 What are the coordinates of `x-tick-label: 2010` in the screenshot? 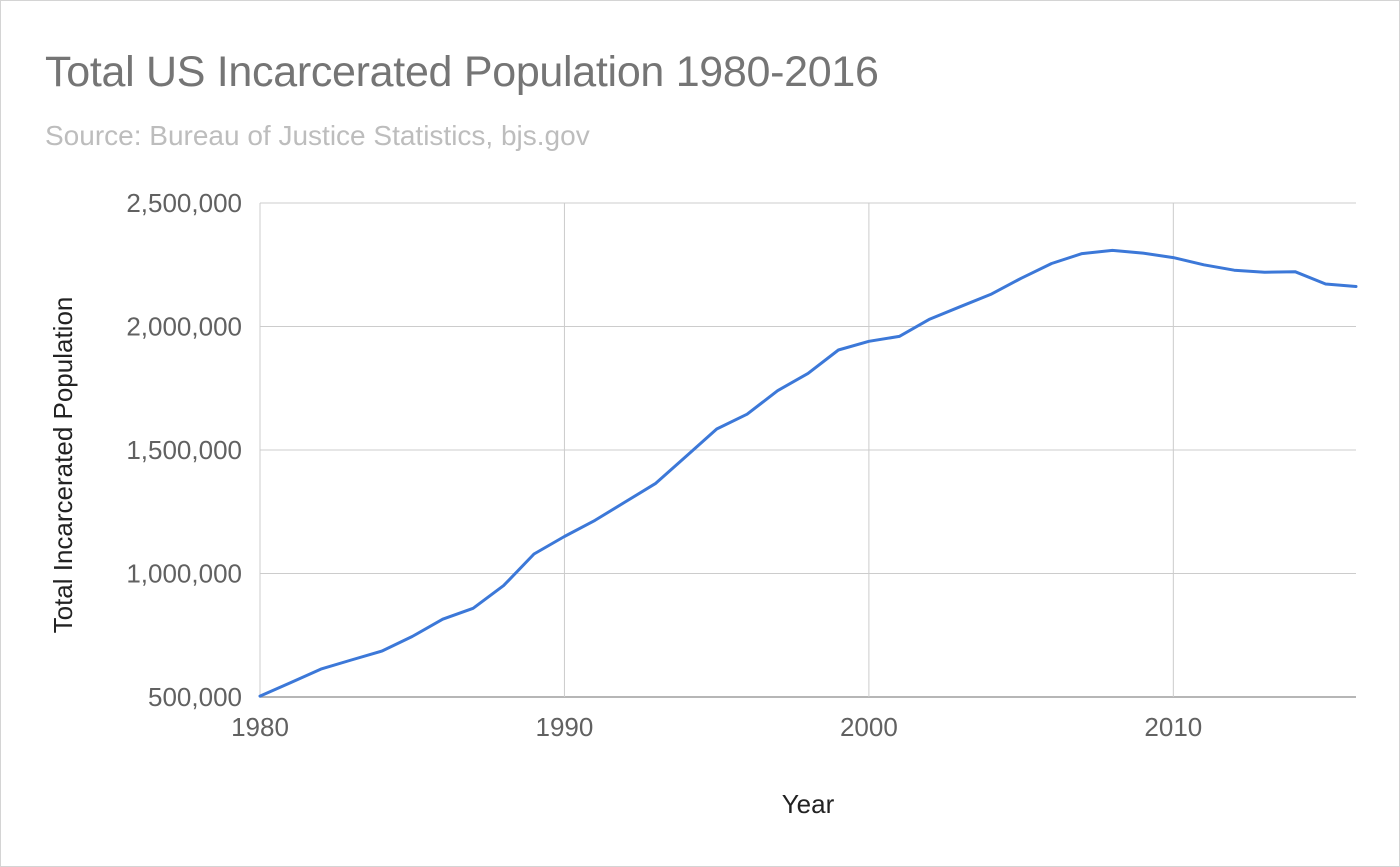 It's located at (1173, 727).